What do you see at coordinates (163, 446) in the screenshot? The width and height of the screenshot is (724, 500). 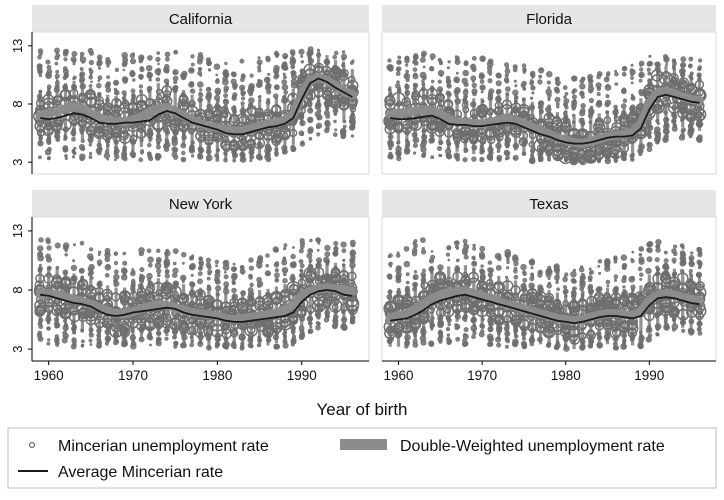 I see `legend-label: Mincerian unemployment rate` at bounding box center [163, 446].